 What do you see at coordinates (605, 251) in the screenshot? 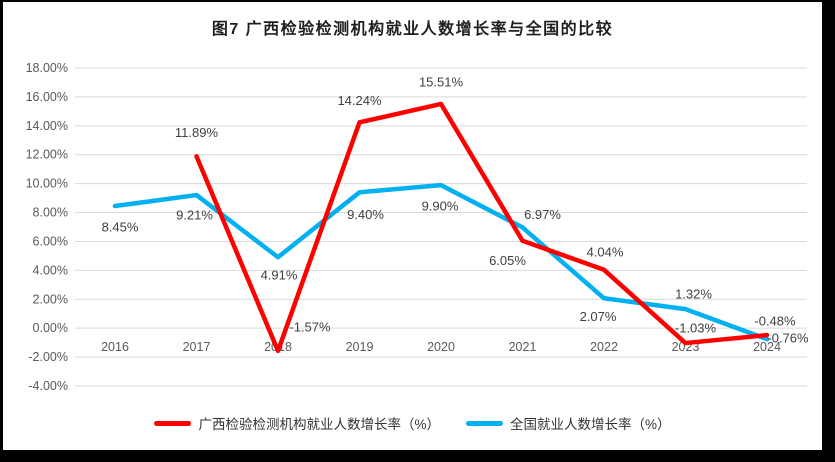
I see `data-label: 4.04%` at bounding box center [605, 251].